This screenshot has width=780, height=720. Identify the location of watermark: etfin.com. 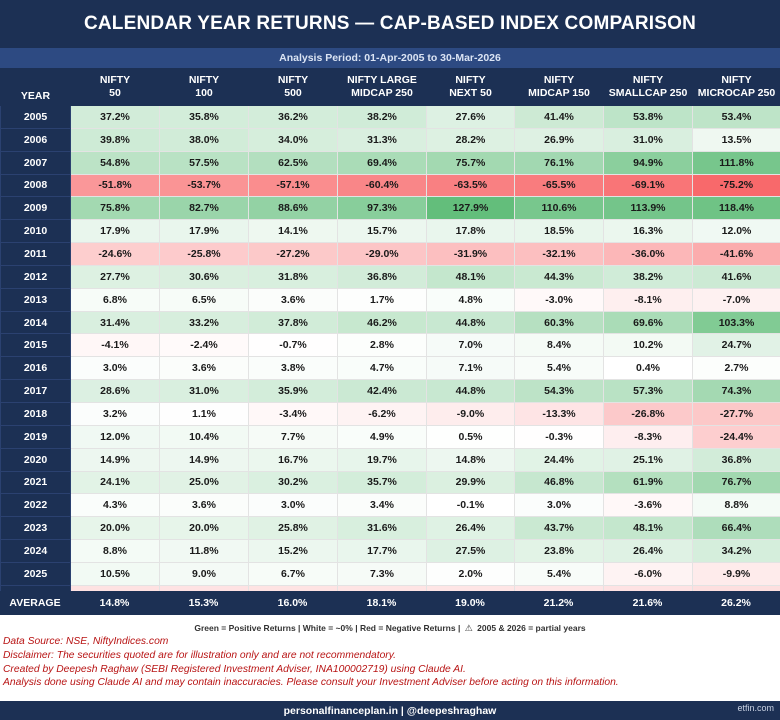
(755, 708).